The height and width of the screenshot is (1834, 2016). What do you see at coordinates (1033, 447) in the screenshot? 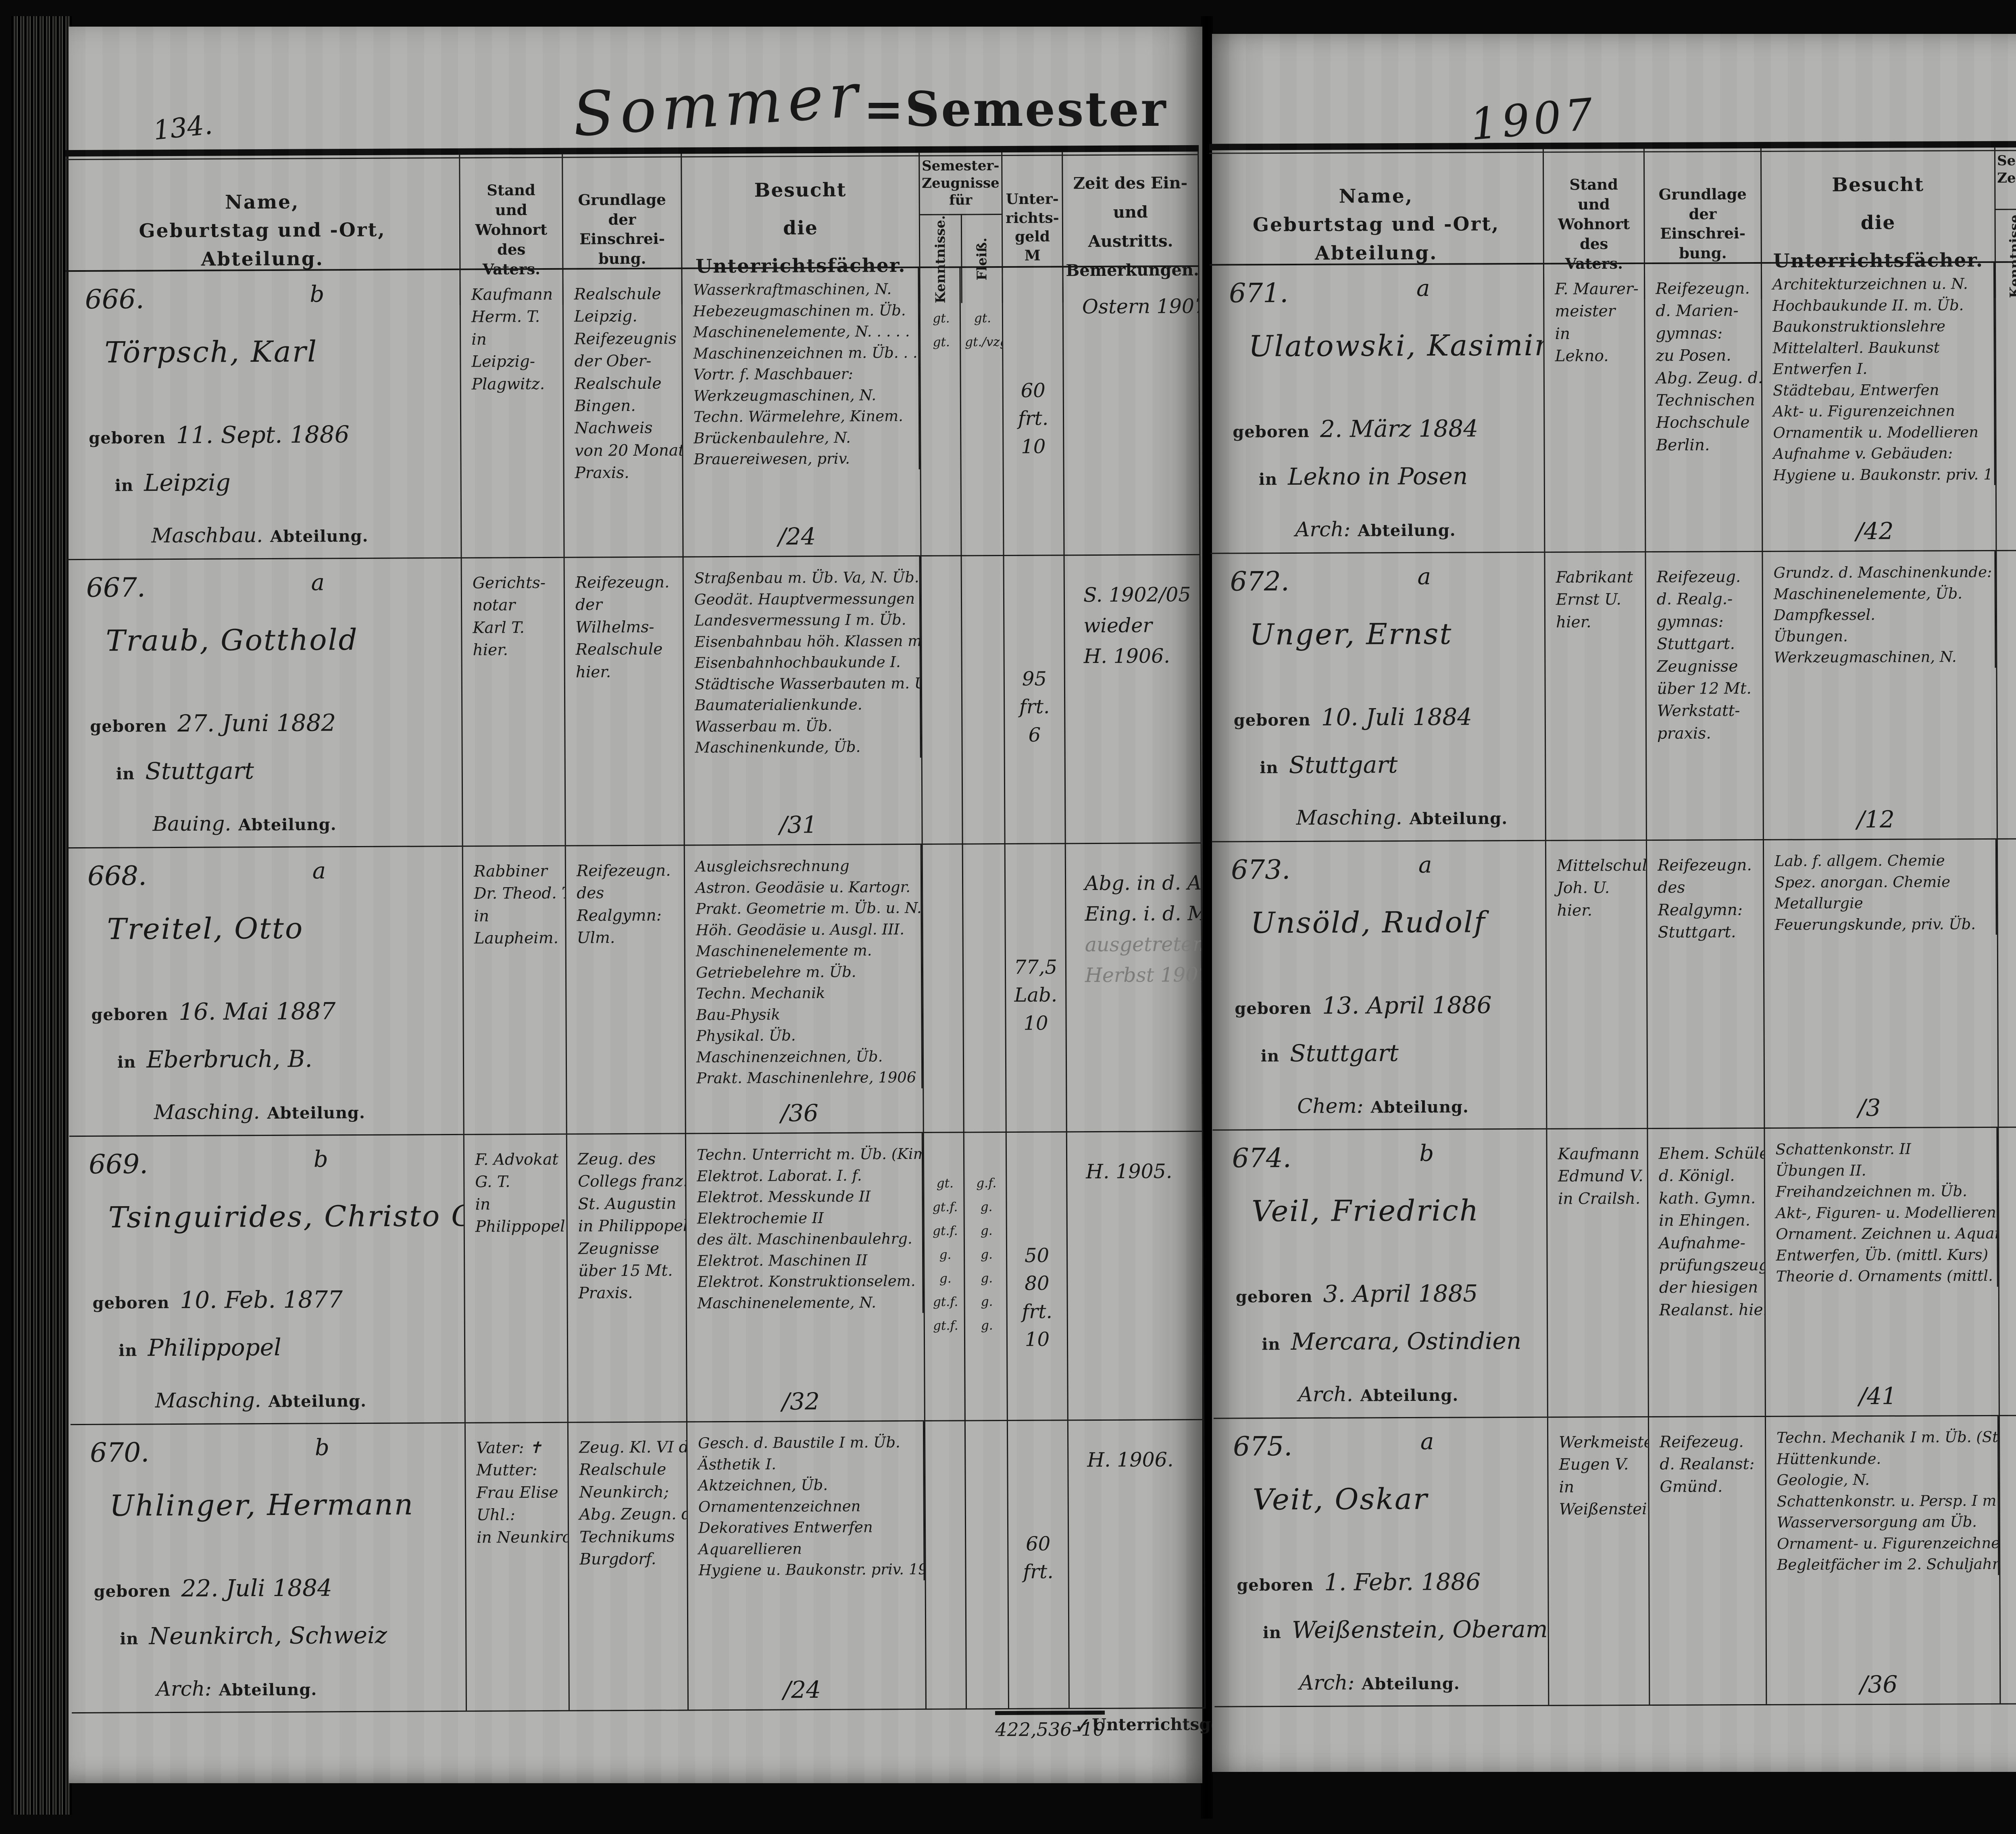
I see `fee-line: 10` at bounding box center [1033, 447].